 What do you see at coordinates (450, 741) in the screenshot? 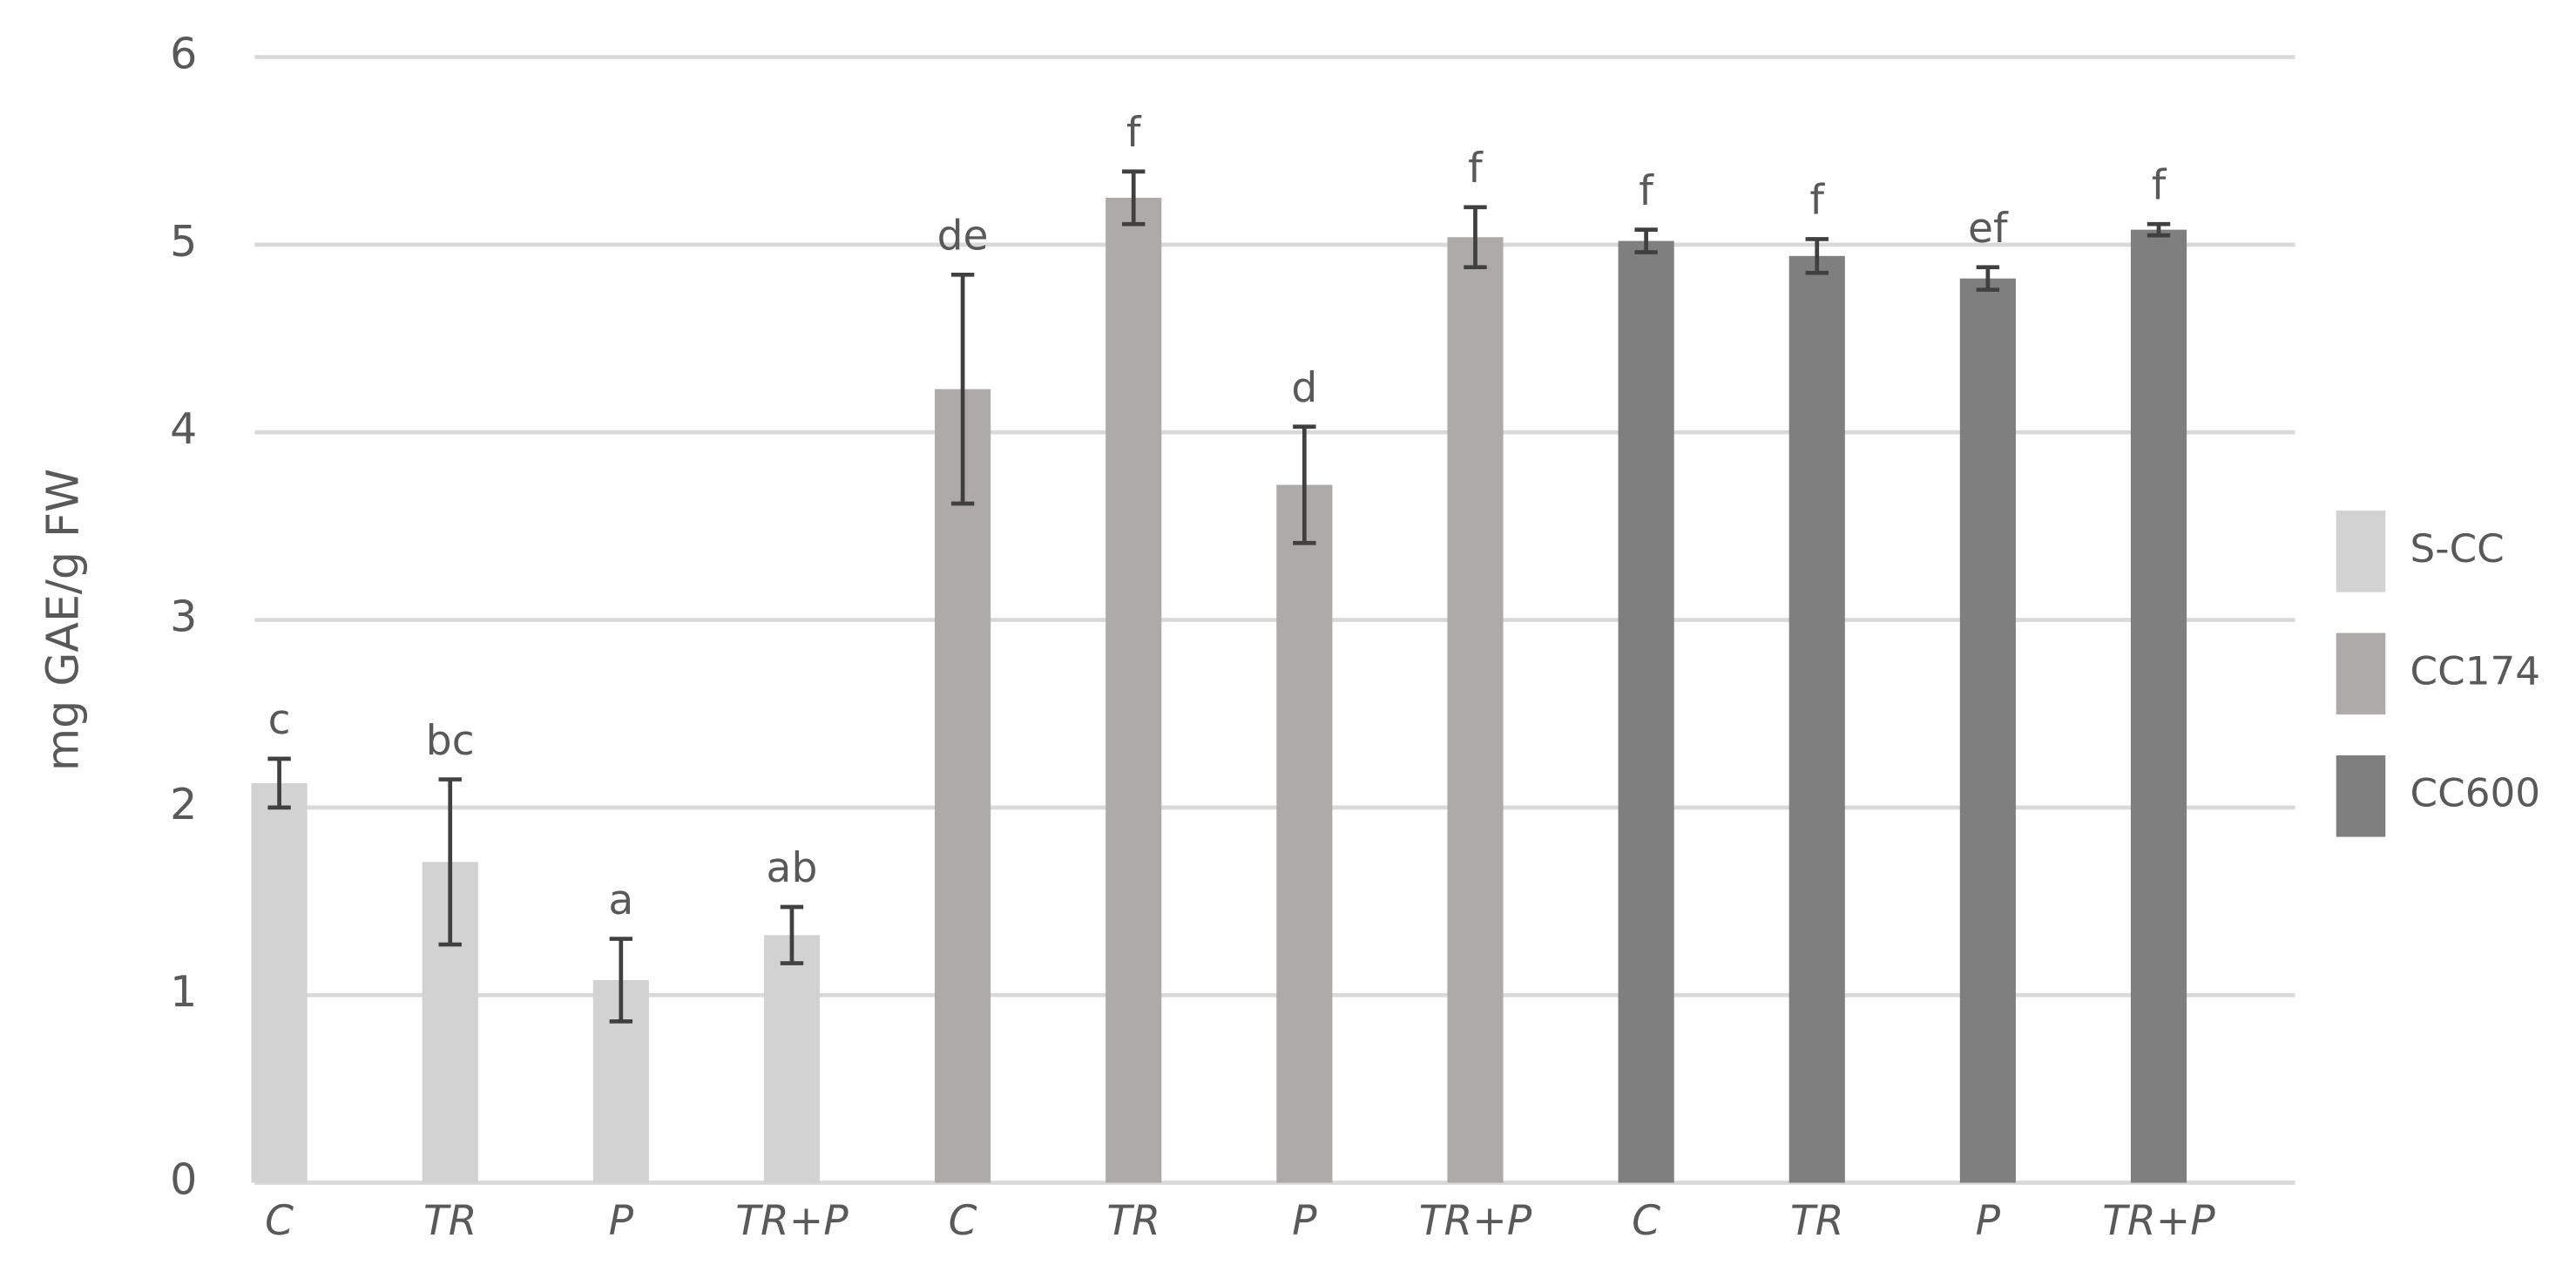
I see `significance-letter: bc` at bounding box center [450, 741].